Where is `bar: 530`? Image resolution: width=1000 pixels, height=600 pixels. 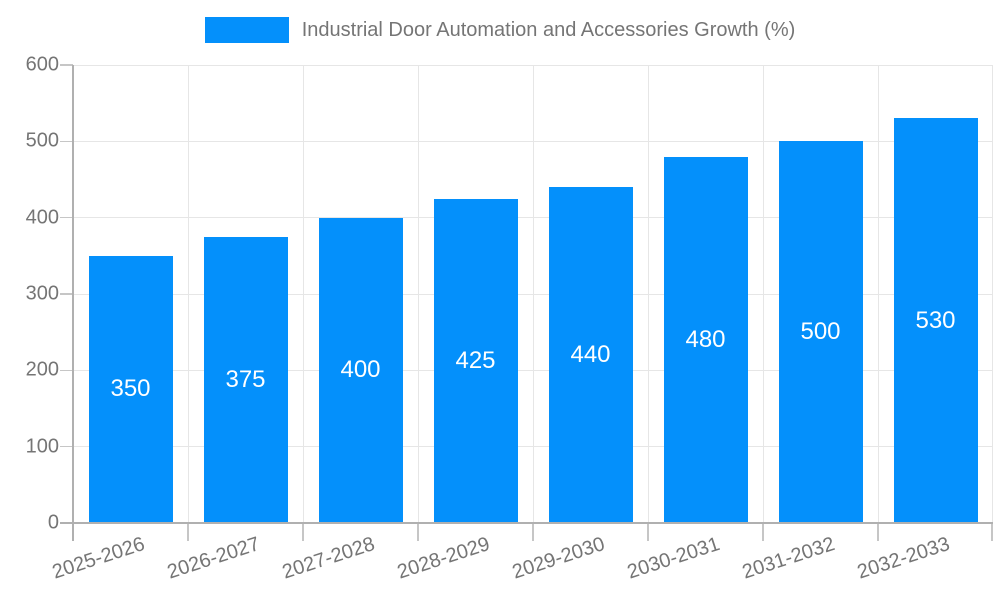 bar: 530 is located at coordinates (935, 320).